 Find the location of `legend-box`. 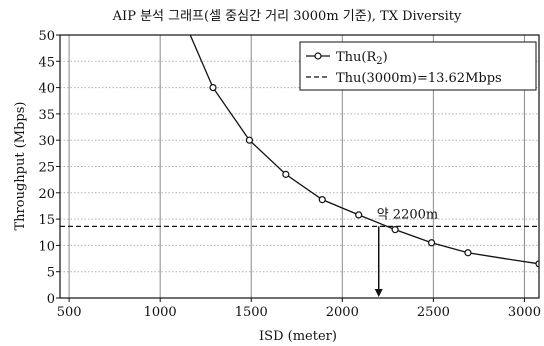

legend-box is located at coordinates (418, 66).